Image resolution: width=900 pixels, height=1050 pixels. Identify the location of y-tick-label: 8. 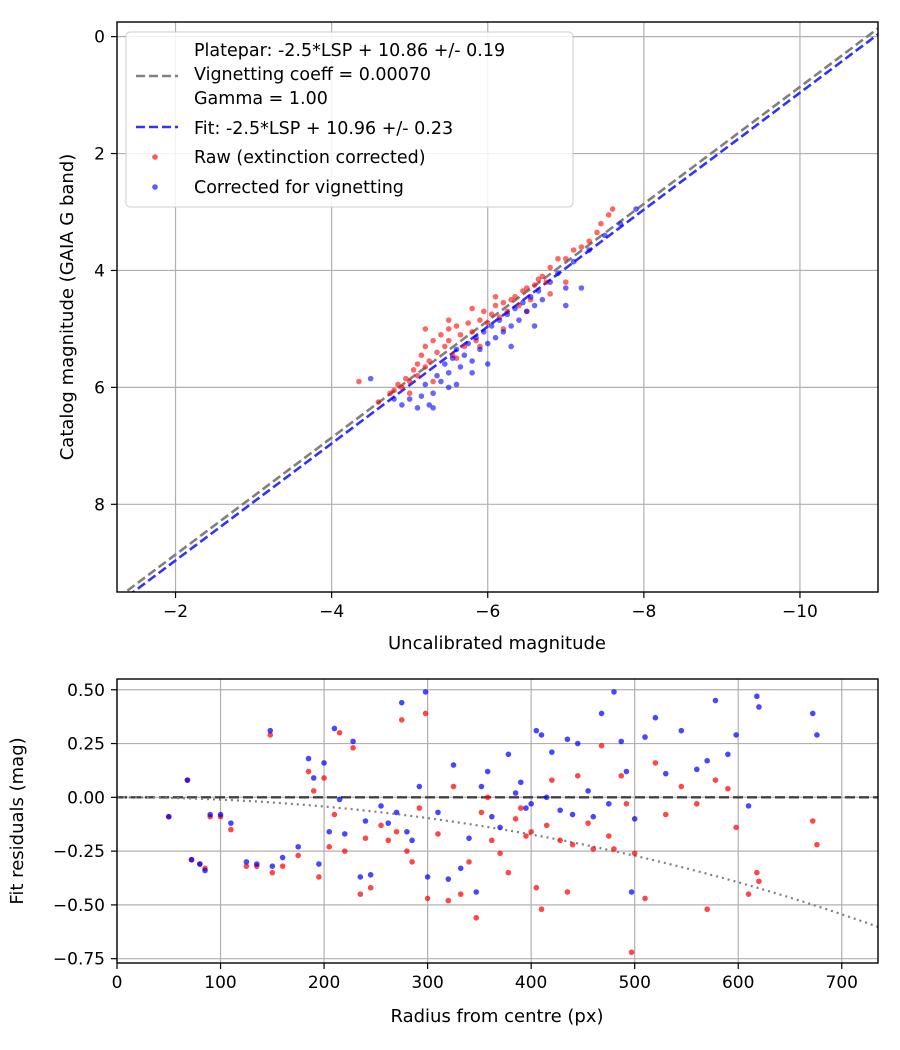
(99, 505).